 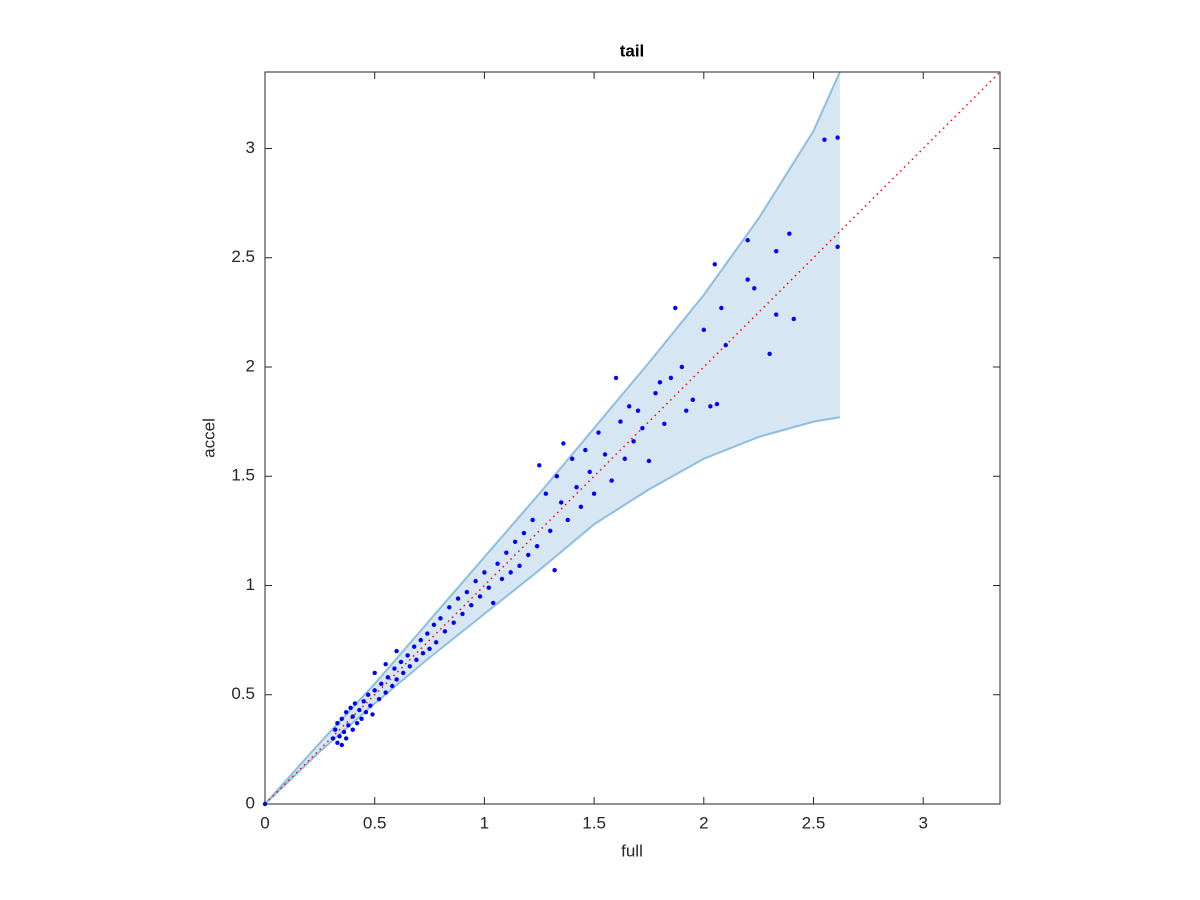 I want to click on y-tick-label: 2, so click(x=250, y=365).